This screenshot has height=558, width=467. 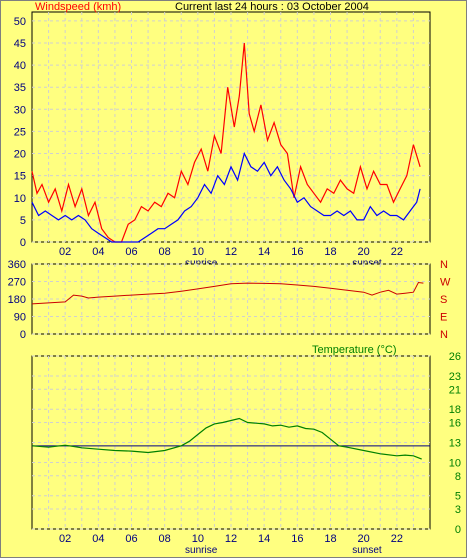 What do you see at coordinates (455, 357) in the screenshot?
I see `y-tick-label: 26` at bounding box center [455, 357].